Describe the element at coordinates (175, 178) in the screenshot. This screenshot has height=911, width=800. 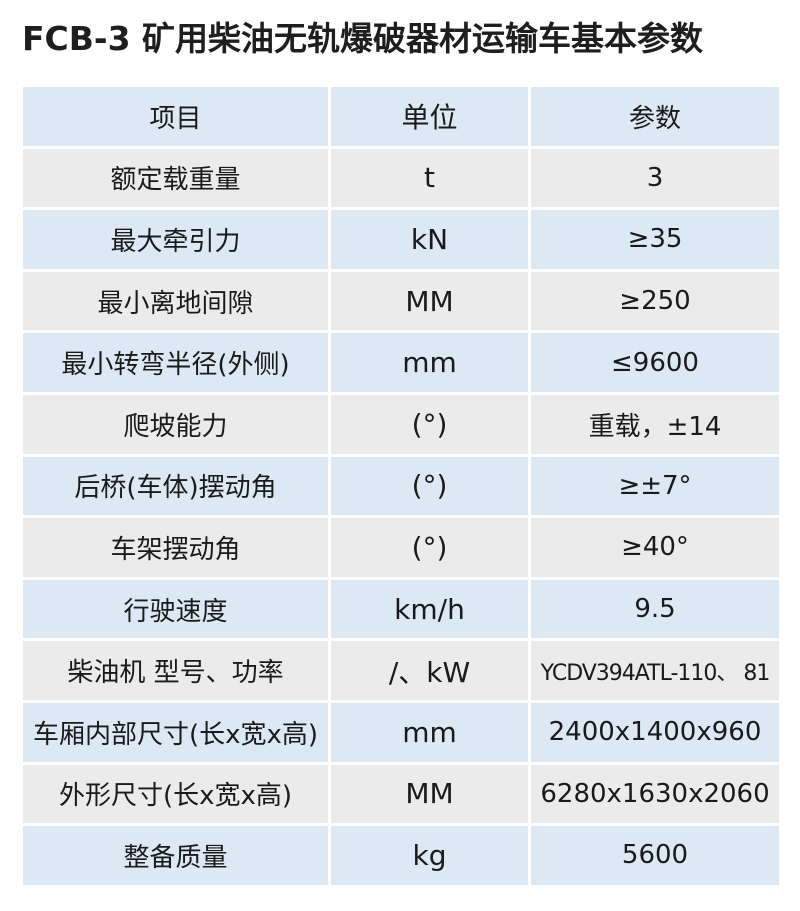
I see `cell-item: 额定载重量` at that location.